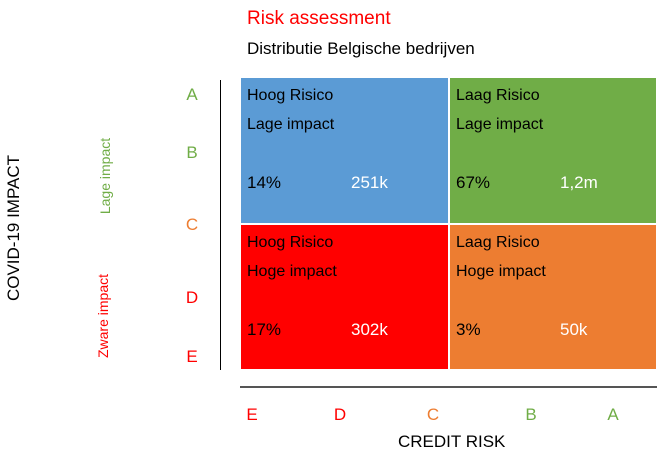 The height and width of the screenshot is (471, 667). Describe the element at coordinates (220, 225) in the screenshot. I see `y-axis-line` at that location.